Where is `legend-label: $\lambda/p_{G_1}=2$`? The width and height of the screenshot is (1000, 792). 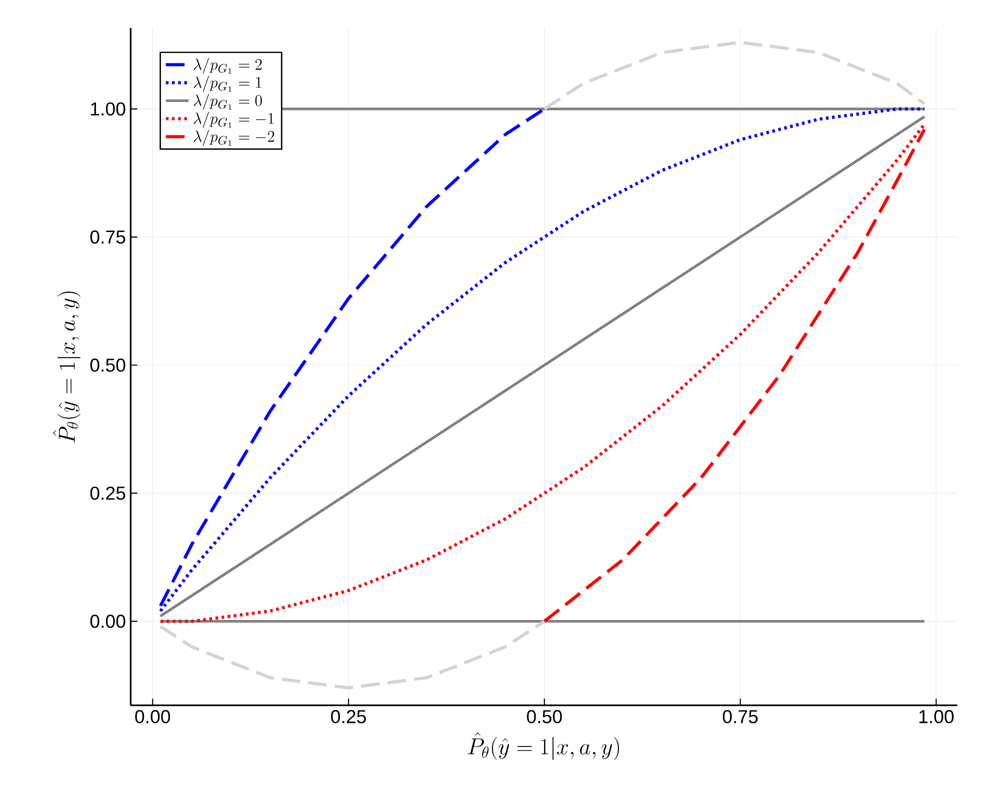 legend-label: $\lambda/p_{G_1}=2$ is located at coordinates (228, 66).